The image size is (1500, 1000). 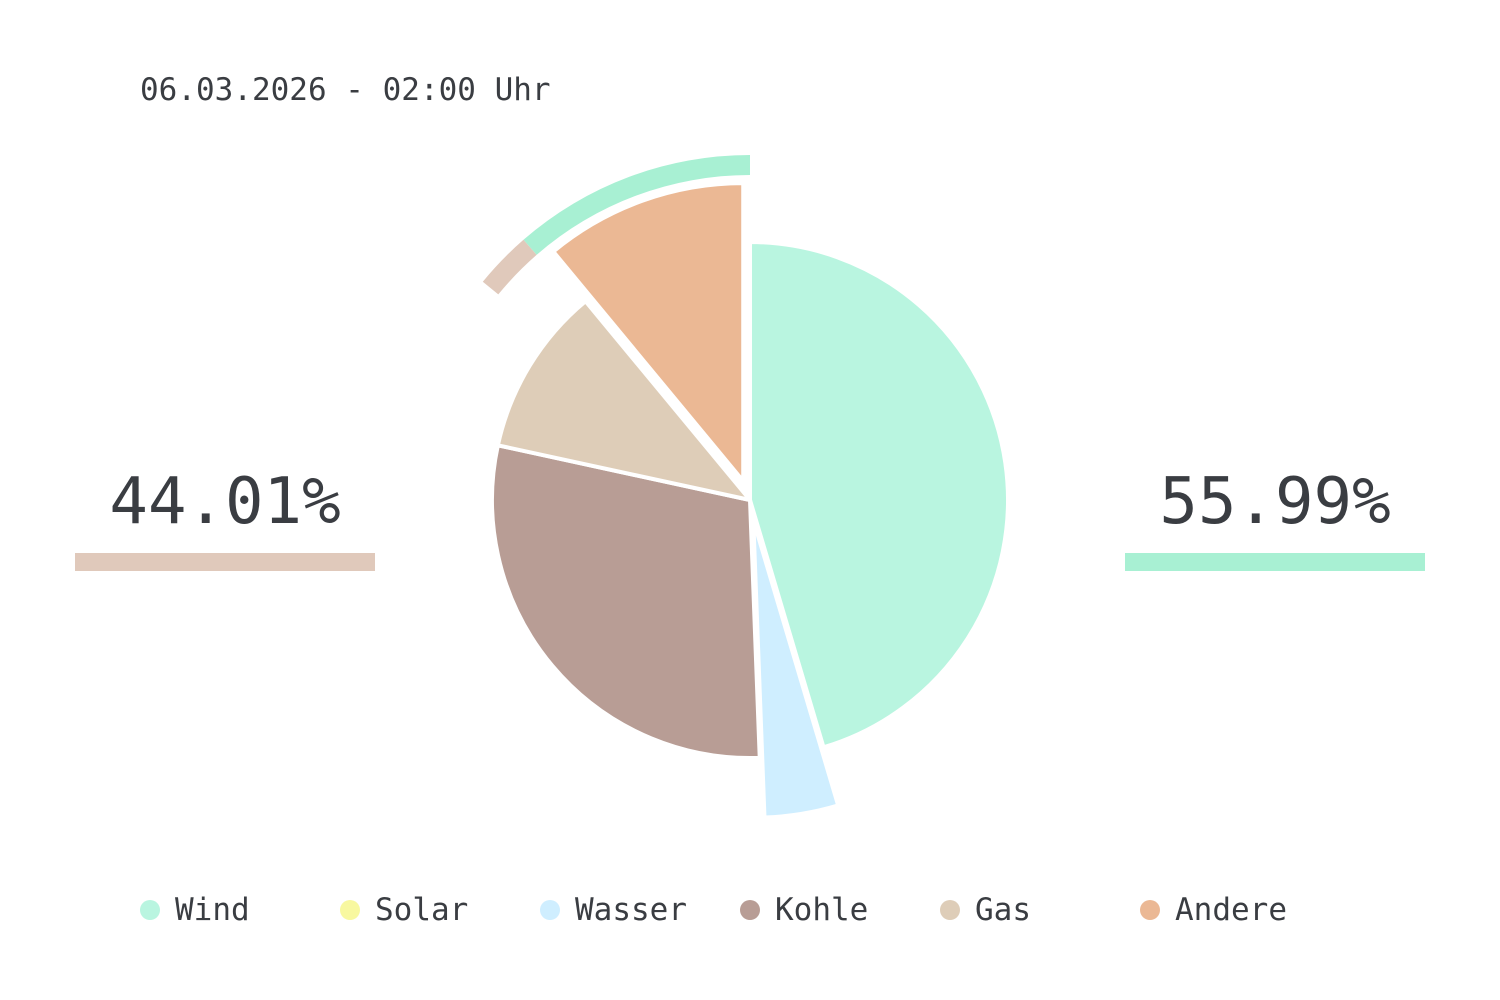 I want to click on renewable-share-bar, so click(x=1275, y=562).